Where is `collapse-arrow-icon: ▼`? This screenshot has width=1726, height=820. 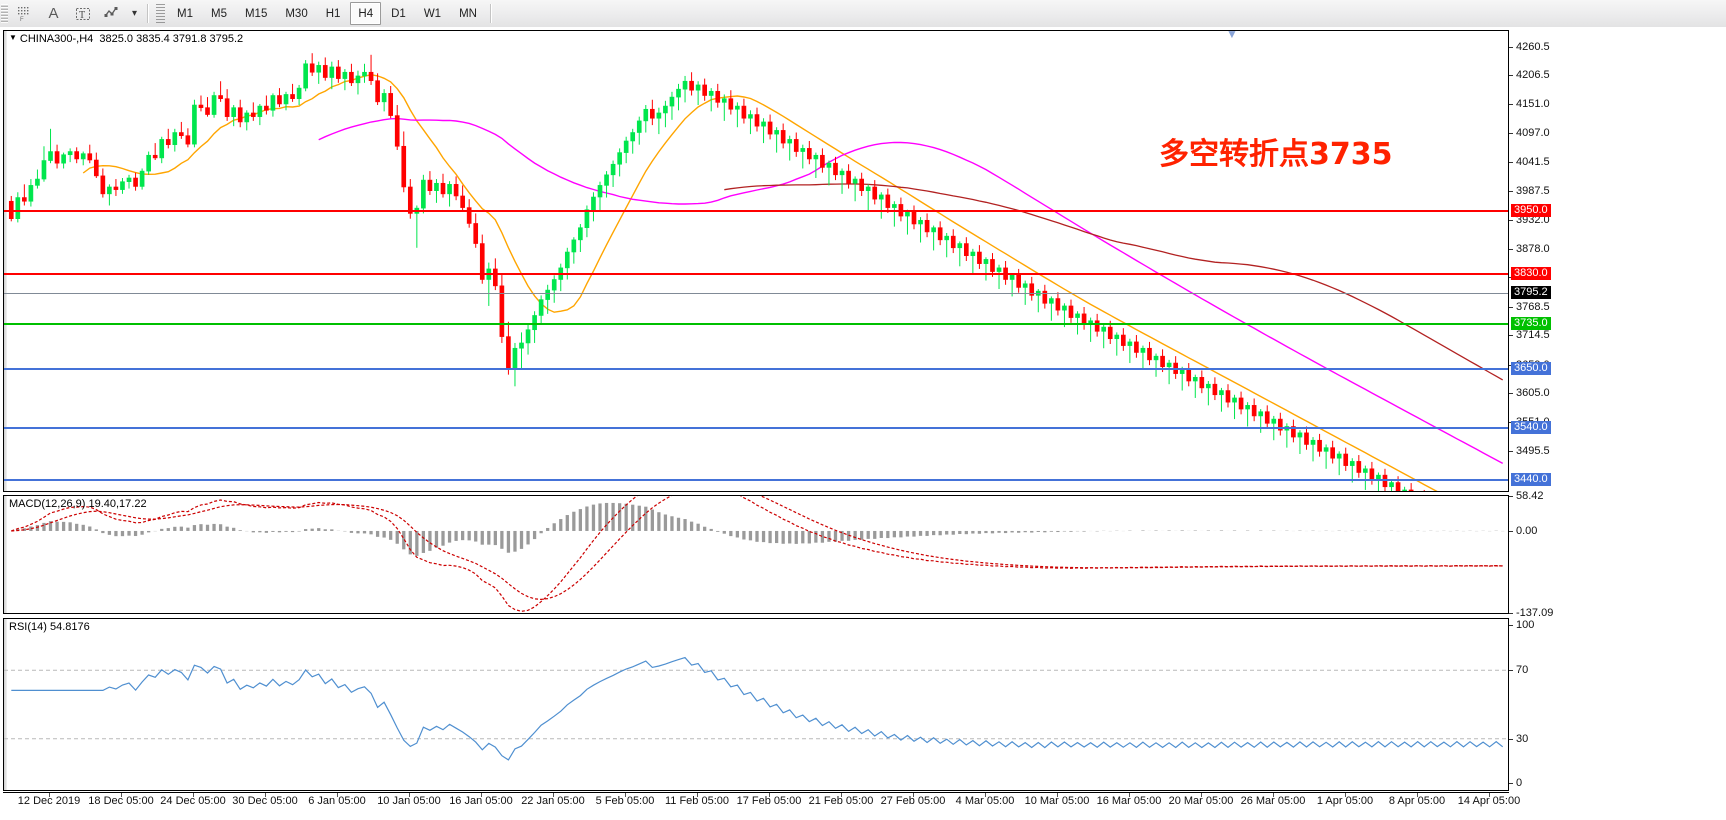
collapse-arrow-icon: ▼ is located at coordinates (13, 37).